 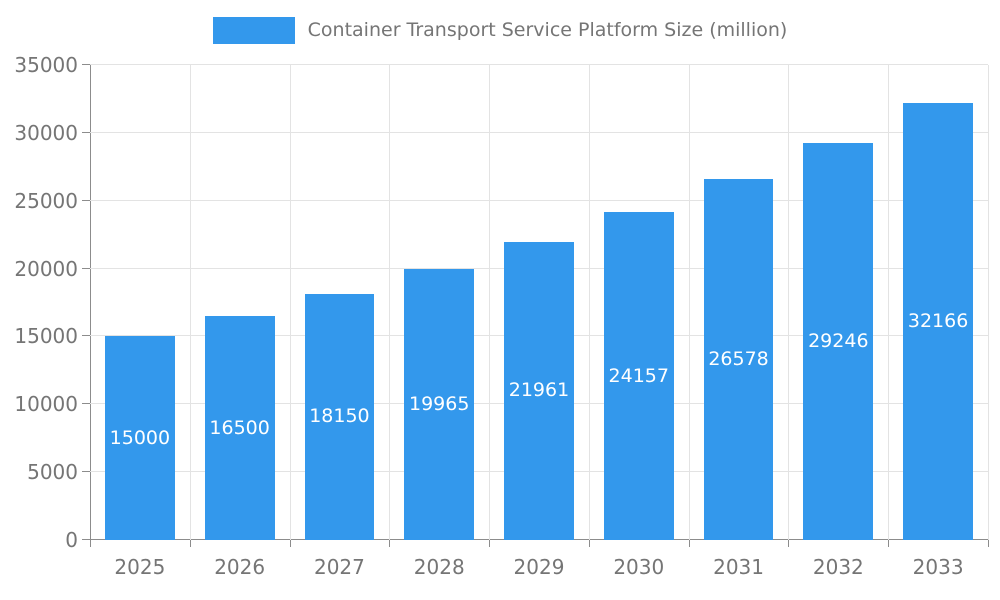 I want to click on x-tick-label: 2028, so click(x=439, y=567).